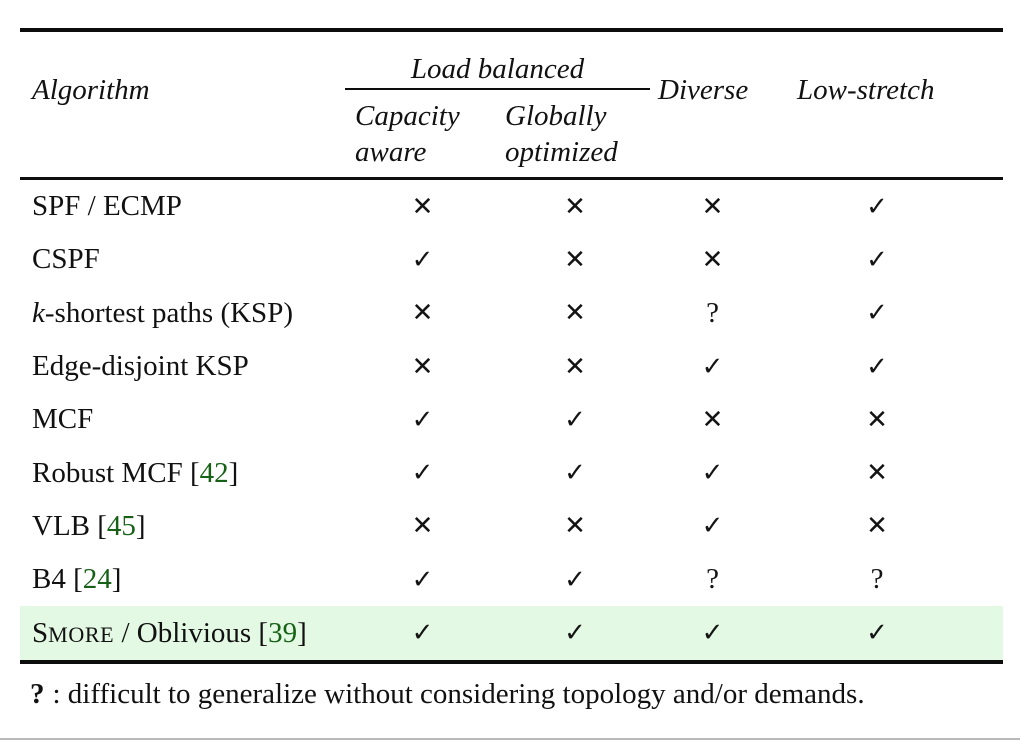 Image resolution: width=1020 pixels, height=742 pixels. Describe the element at coordinates (561, 134) in the screenshot. I see `column-header-globally-optimized: Globally optimized` at that location.